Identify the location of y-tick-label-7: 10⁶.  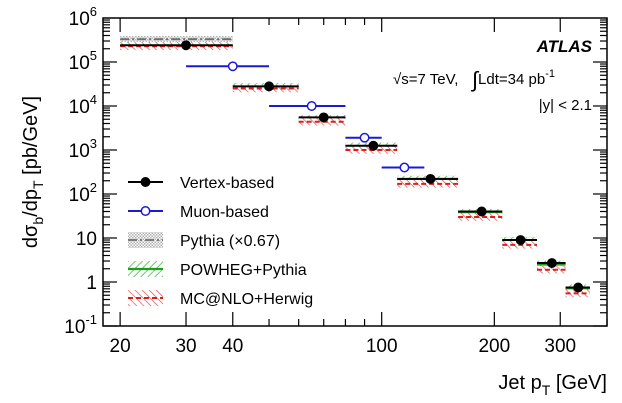
(83, 17).